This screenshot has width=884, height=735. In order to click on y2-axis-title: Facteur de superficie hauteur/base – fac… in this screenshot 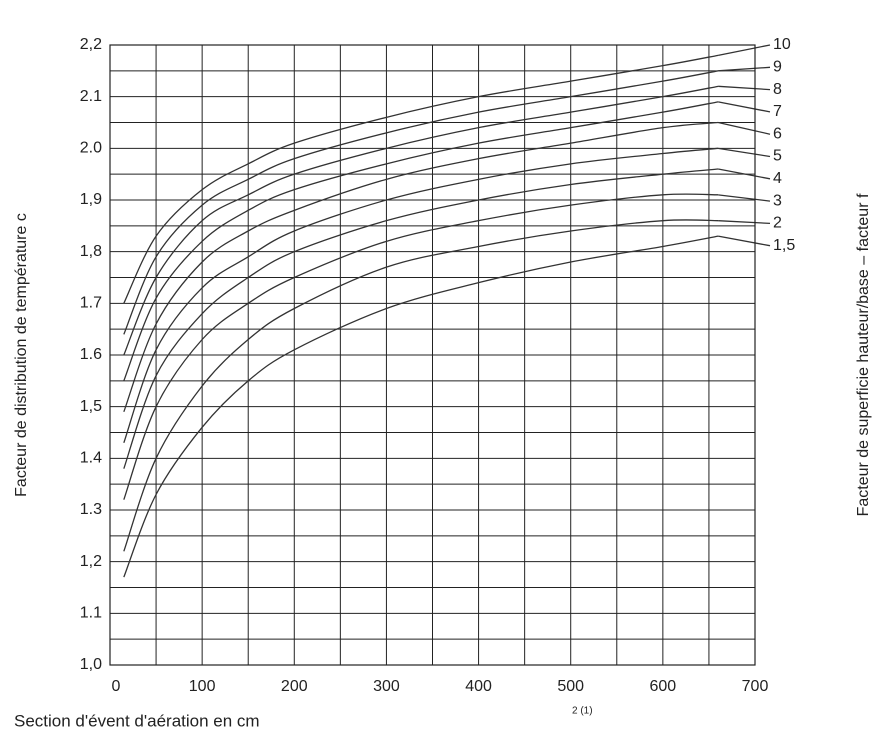, I will do `click(863, 354)`.